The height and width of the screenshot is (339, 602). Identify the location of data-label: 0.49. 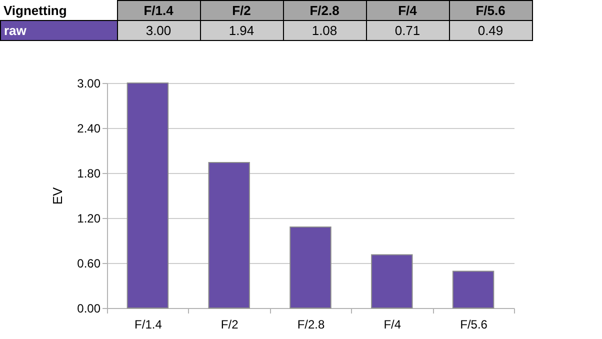
(490, 30).